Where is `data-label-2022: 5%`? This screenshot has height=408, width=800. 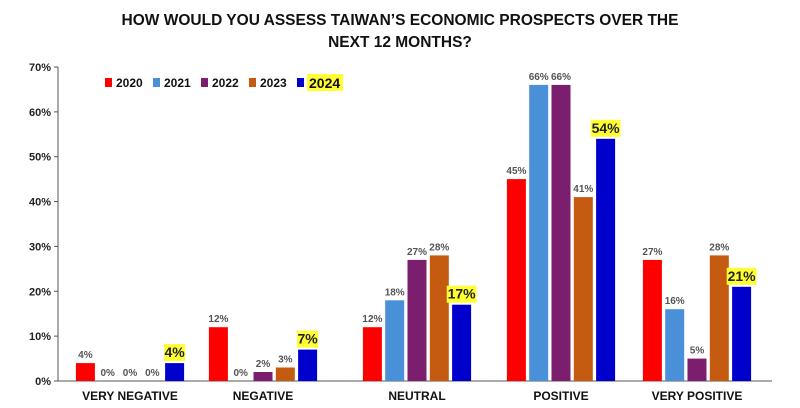
data-label-2022: 5% is located at coordinates (697, 351).